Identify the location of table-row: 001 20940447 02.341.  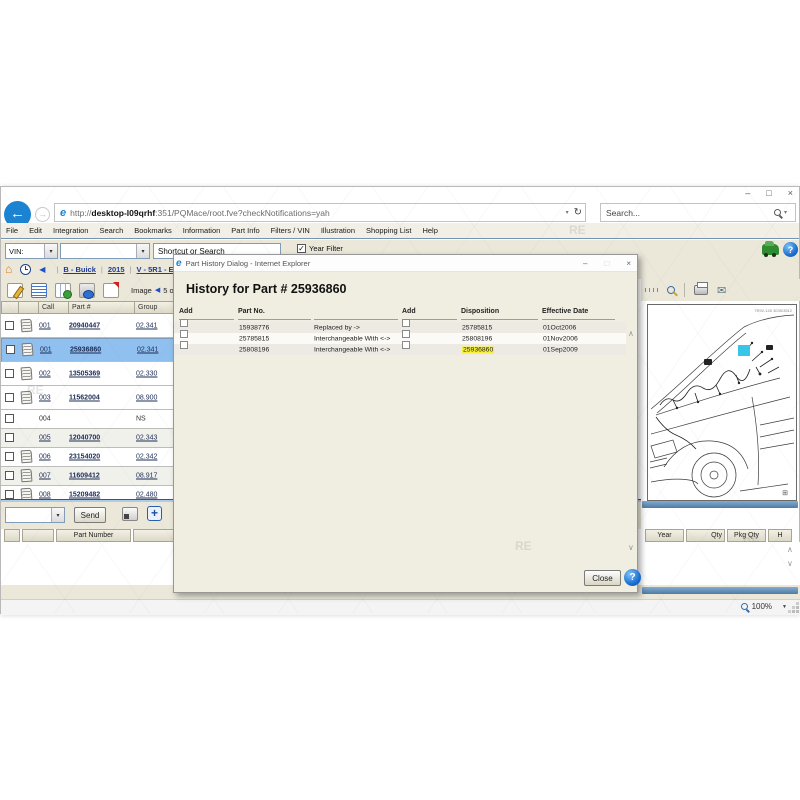
(87, 326).